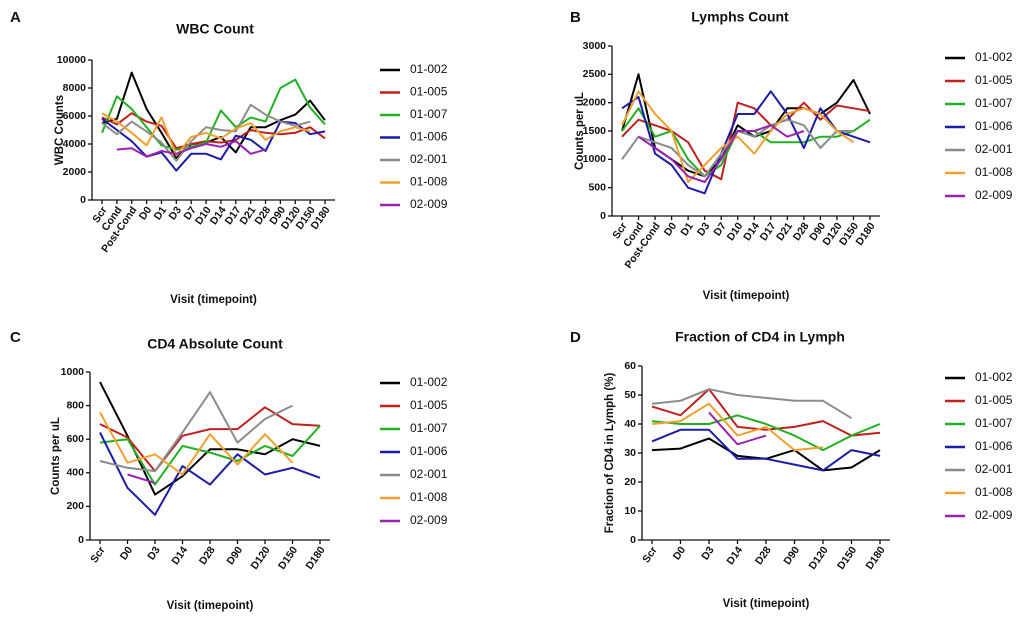 The height and width of the screenshot is (619, 1021). What do you see at coordinates (735, 231) in the screenshot?
I see `x-tick-label: D10` at bounding box center [735, 231].